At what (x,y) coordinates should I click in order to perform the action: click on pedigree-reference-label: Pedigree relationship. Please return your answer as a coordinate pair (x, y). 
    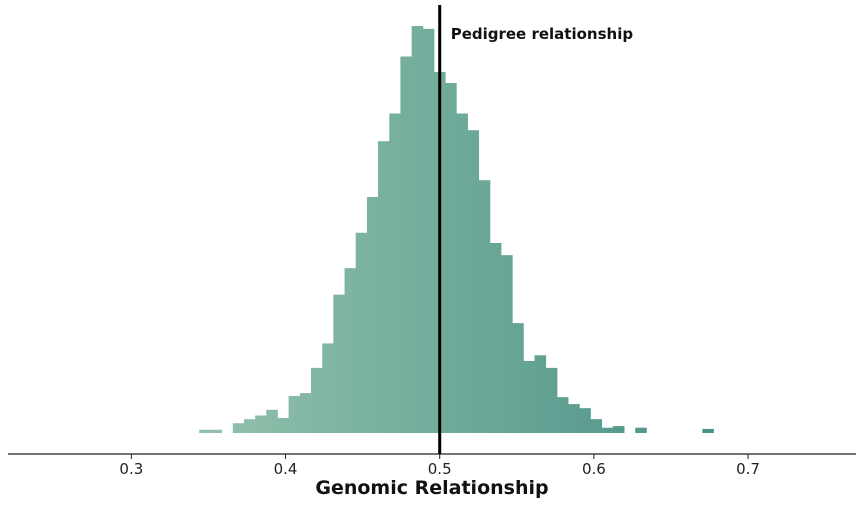
    Looking at the image, I should click on (542, 34).